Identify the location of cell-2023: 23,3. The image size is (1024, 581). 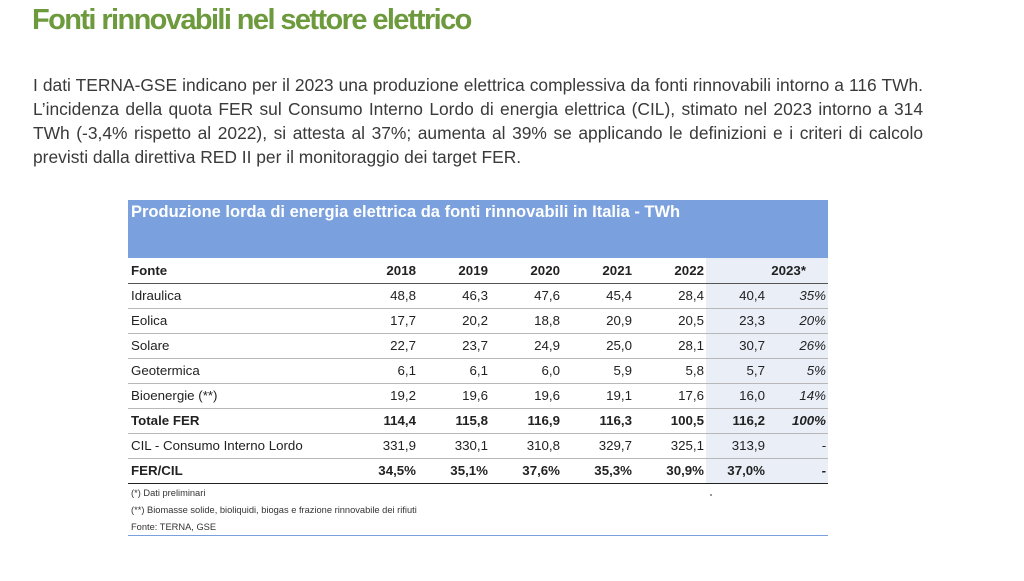
(736, 321).